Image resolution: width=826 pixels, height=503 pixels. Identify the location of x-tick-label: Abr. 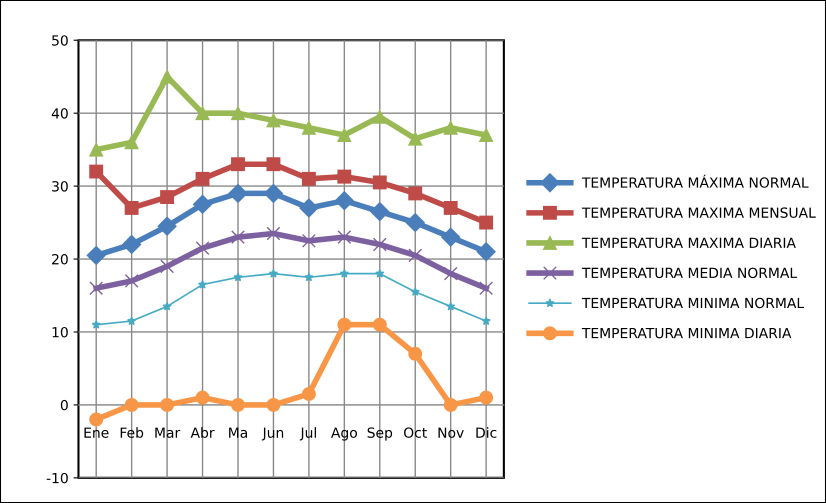
(202, 432).